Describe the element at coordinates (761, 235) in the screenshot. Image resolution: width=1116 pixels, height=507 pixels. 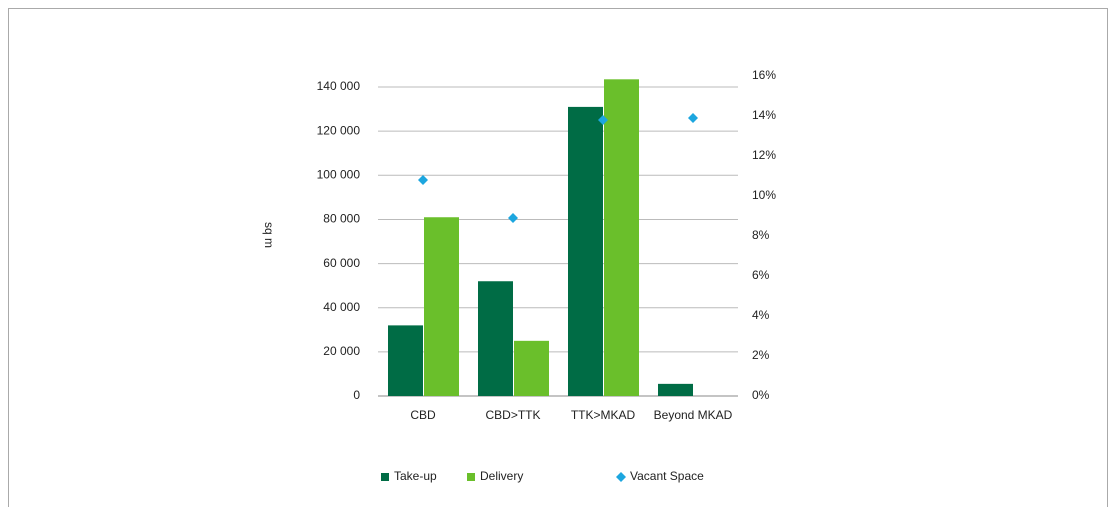
I see `y2-tick-label: 8%` at that location.